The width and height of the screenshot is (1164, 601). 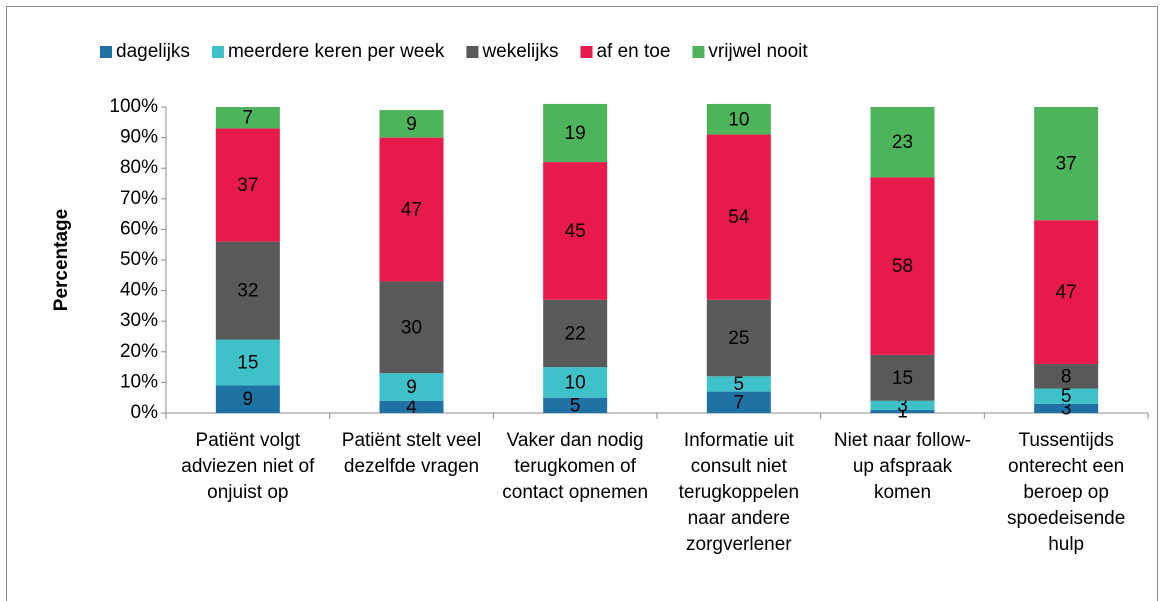 I want to click on y-tick-label: 50%, so click(x=139, y=259).